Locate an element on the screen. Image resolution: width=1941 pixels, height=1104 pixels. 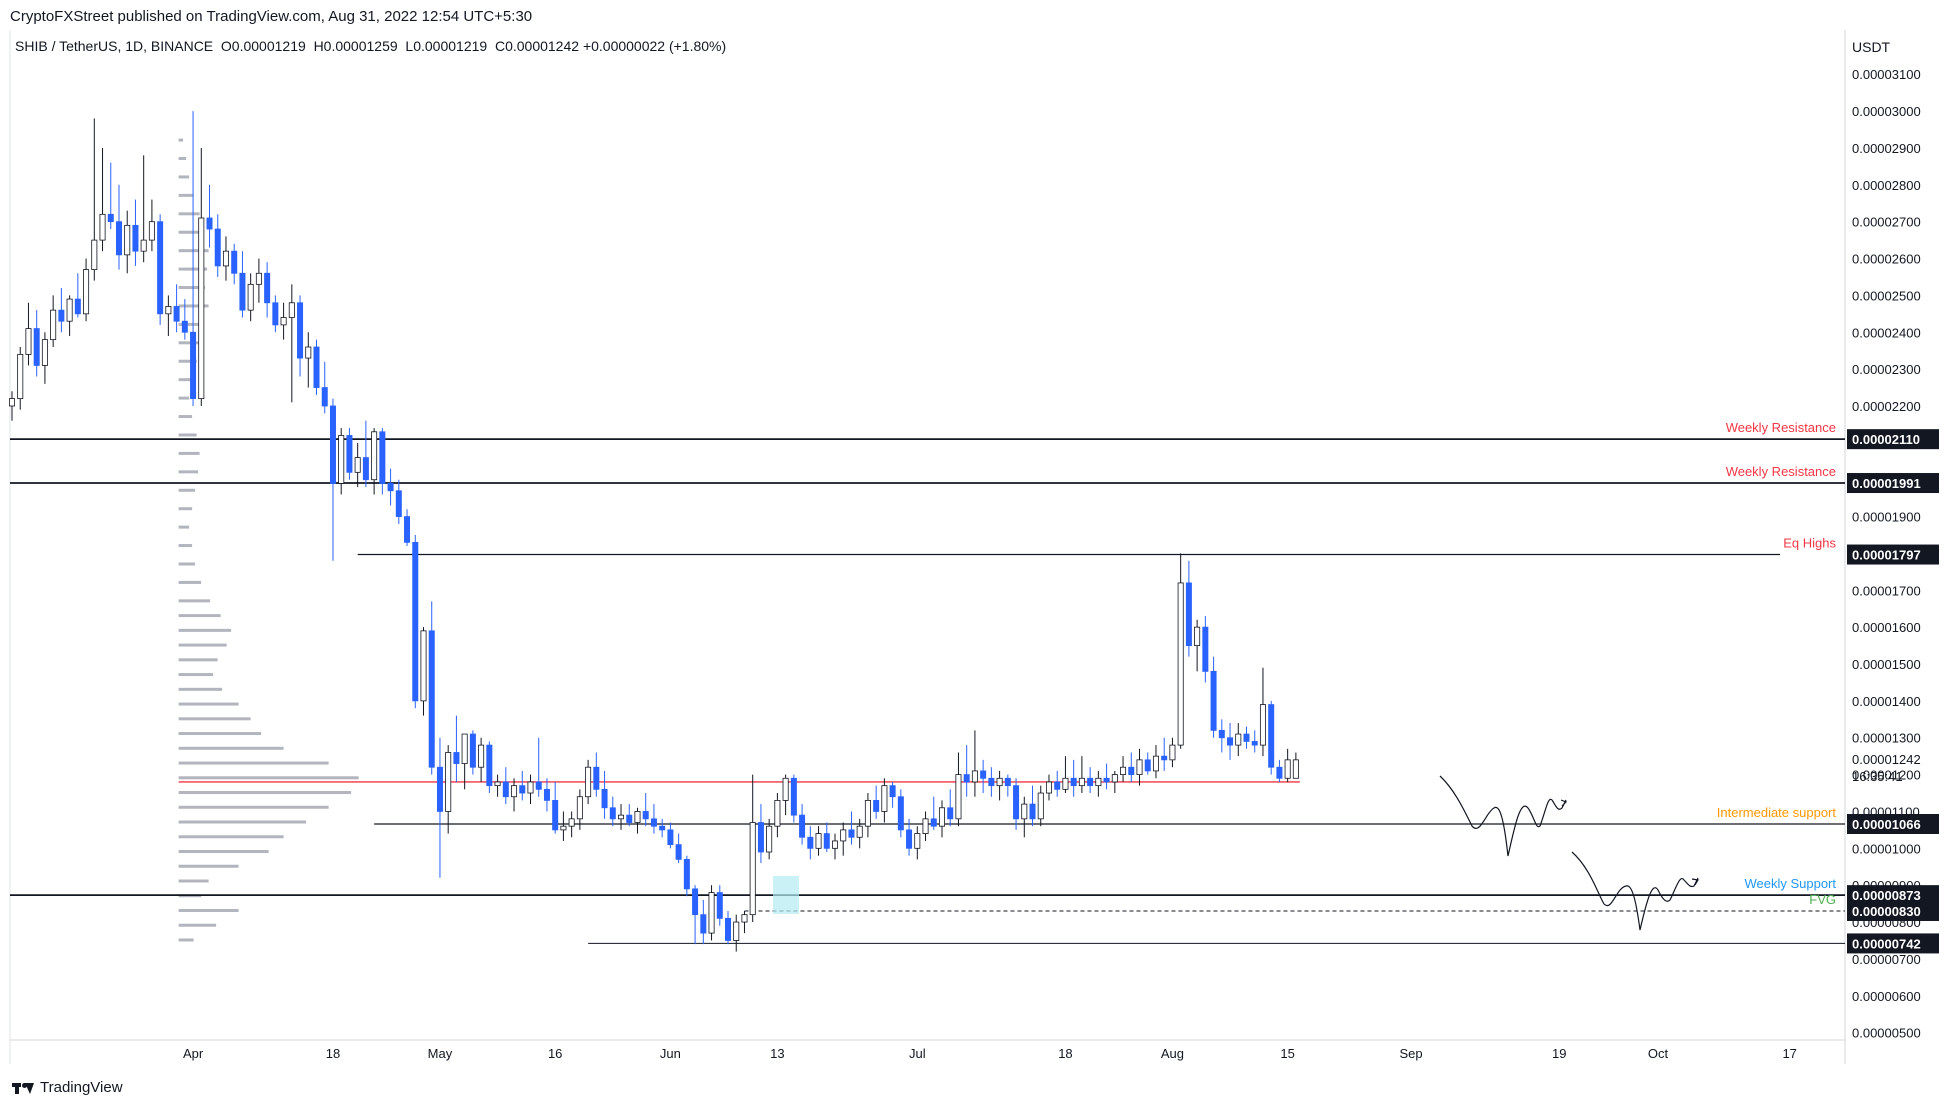
time-axis: Apr 18 May 16 Jun 13 Jul 18 Aug 15 Sep 19 Oct 17 is located at coordinates (990, 1053).